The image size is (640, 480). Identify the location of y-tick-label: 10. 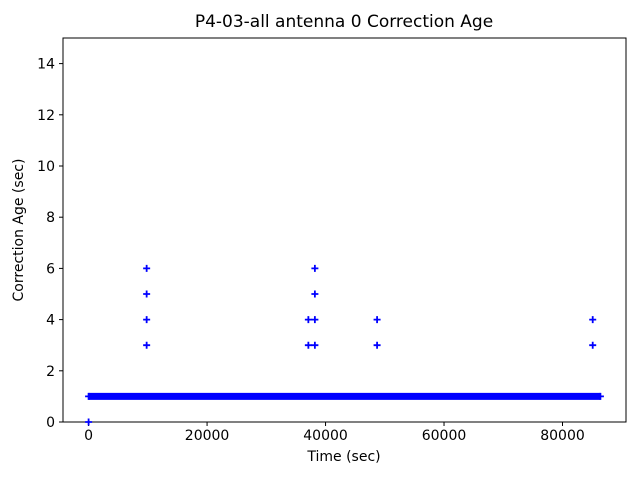
(46, 167).